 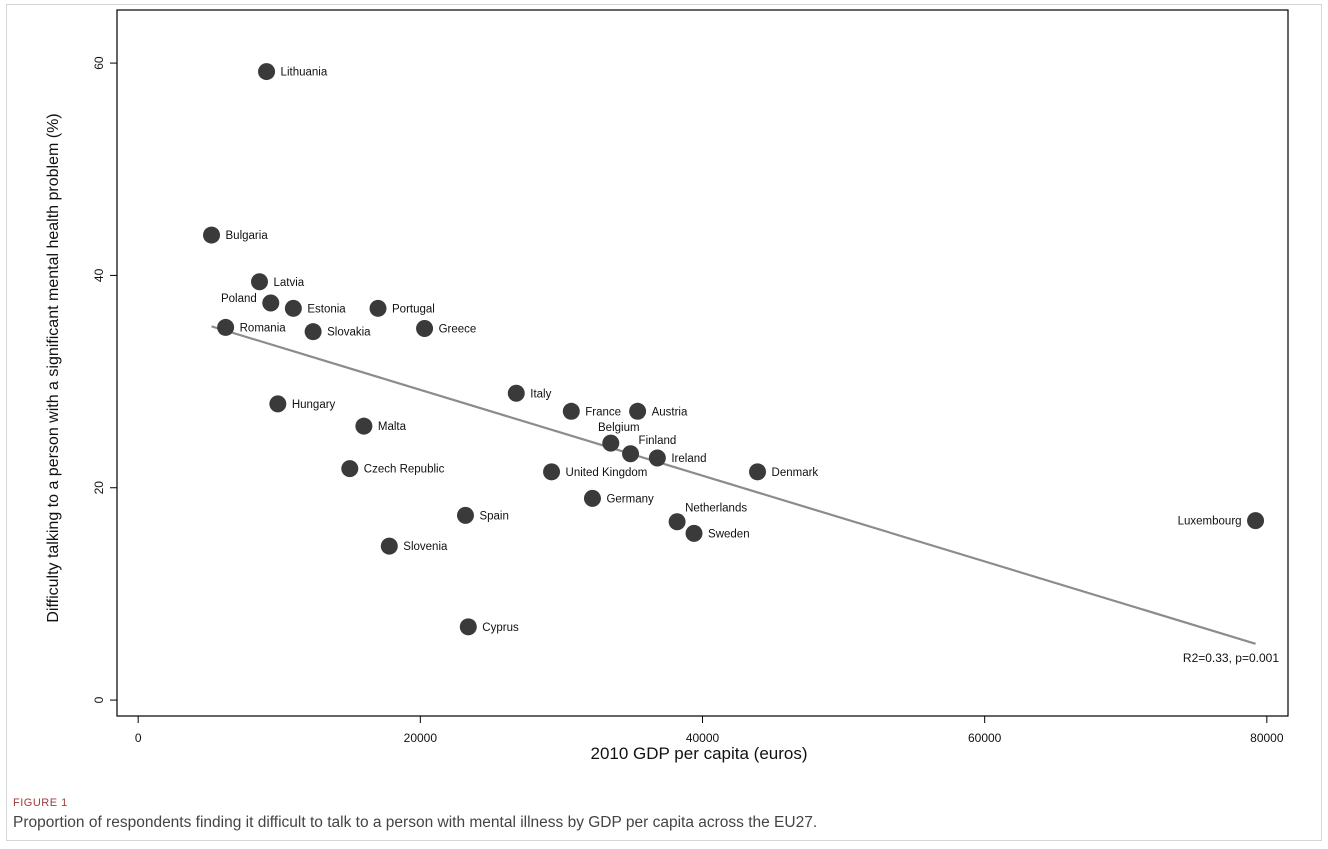 What do you see at coordinates (698, 753) in the screenshot?
I see `x-axis-label: 2010 GDP per capita (euros)` at bounding box center [698, 753].